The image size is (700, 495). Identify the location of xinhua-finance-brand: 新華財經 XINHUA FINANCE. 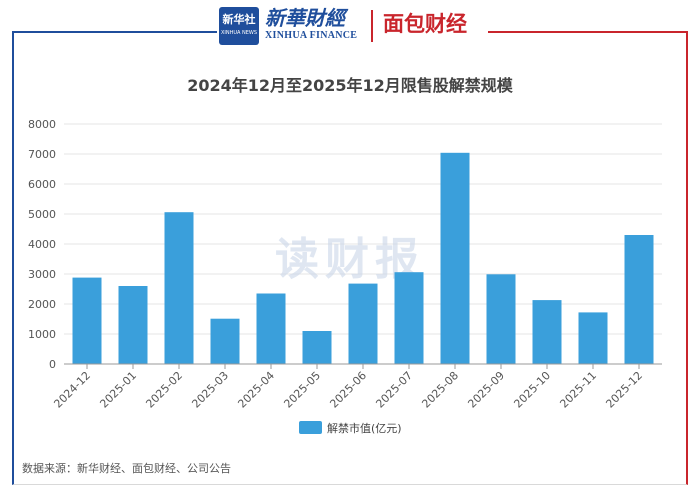
(311, 24).